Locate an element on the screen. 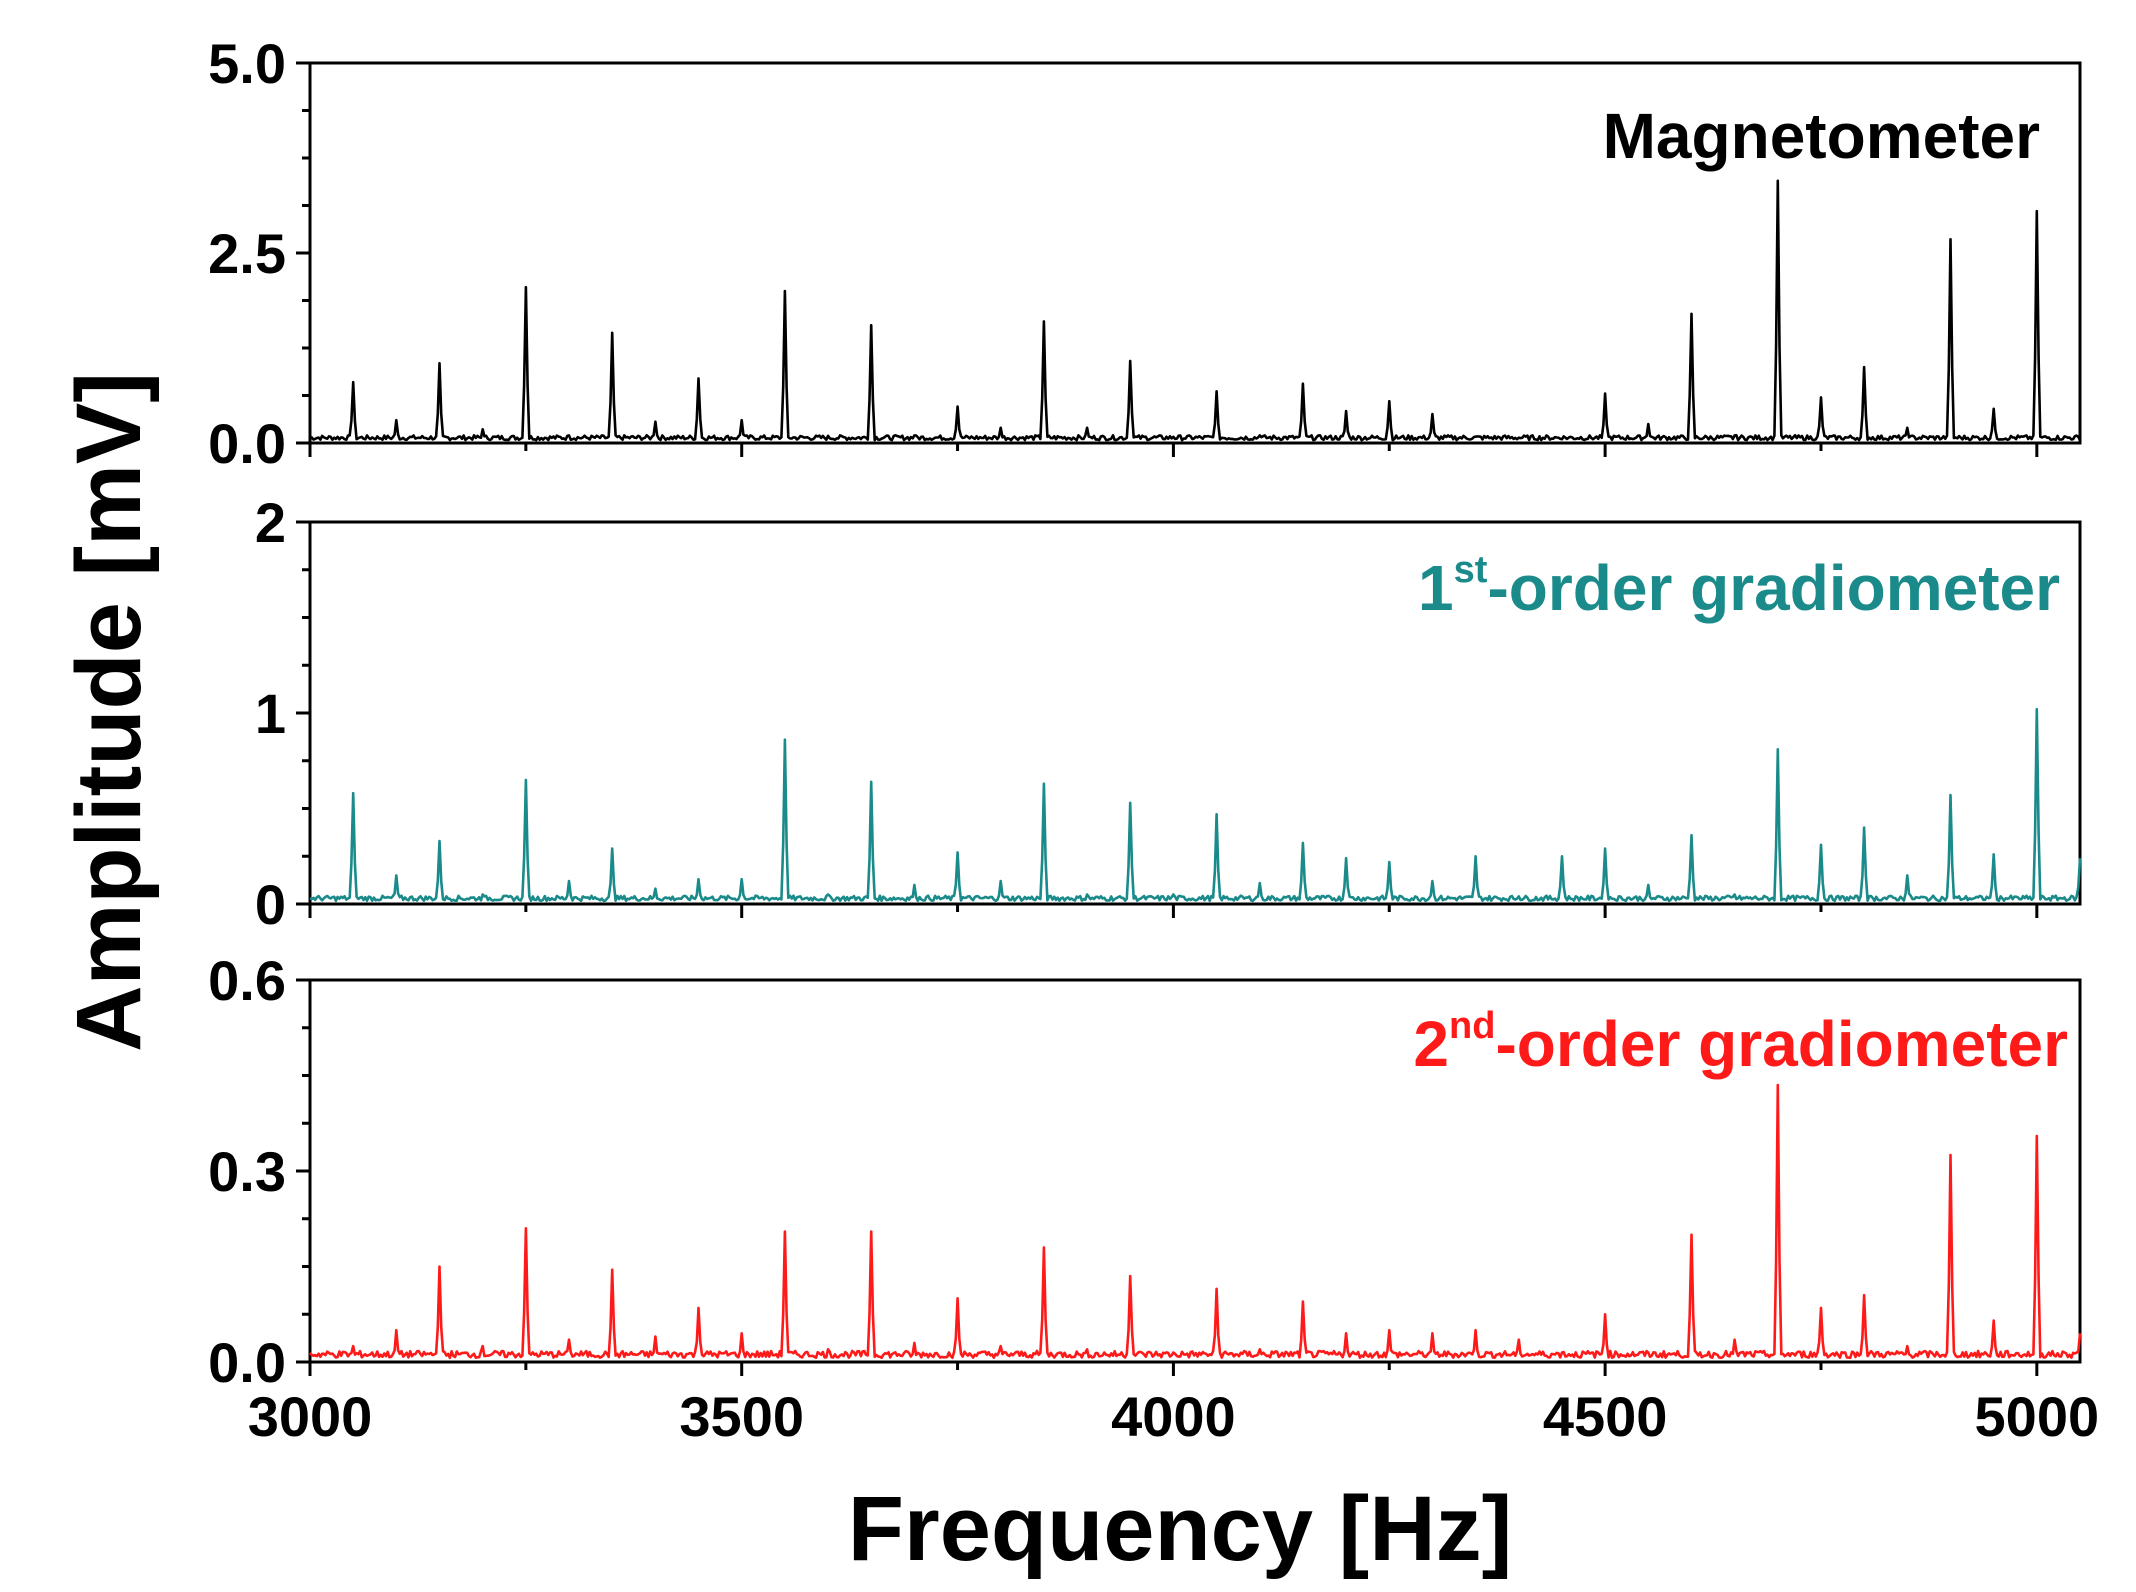  y-tick-label: 0.6 is located at coordinates (247, 980).